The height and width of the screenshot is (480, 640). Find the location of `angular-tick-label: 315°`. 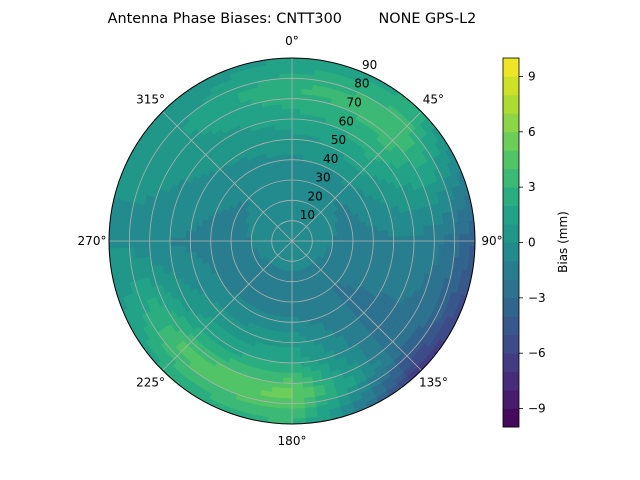

angular-tick-label: 315° is located at coordinates (150, 100).